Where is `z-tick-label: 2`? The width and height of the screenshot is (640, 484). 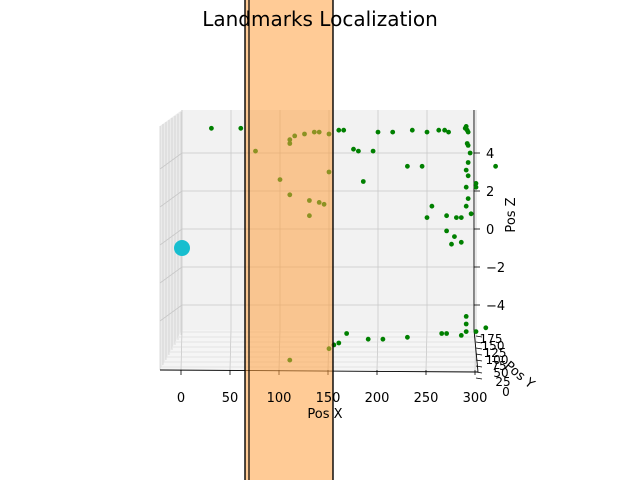 z-tick-label: 2 is located at coordinates (490, 192).